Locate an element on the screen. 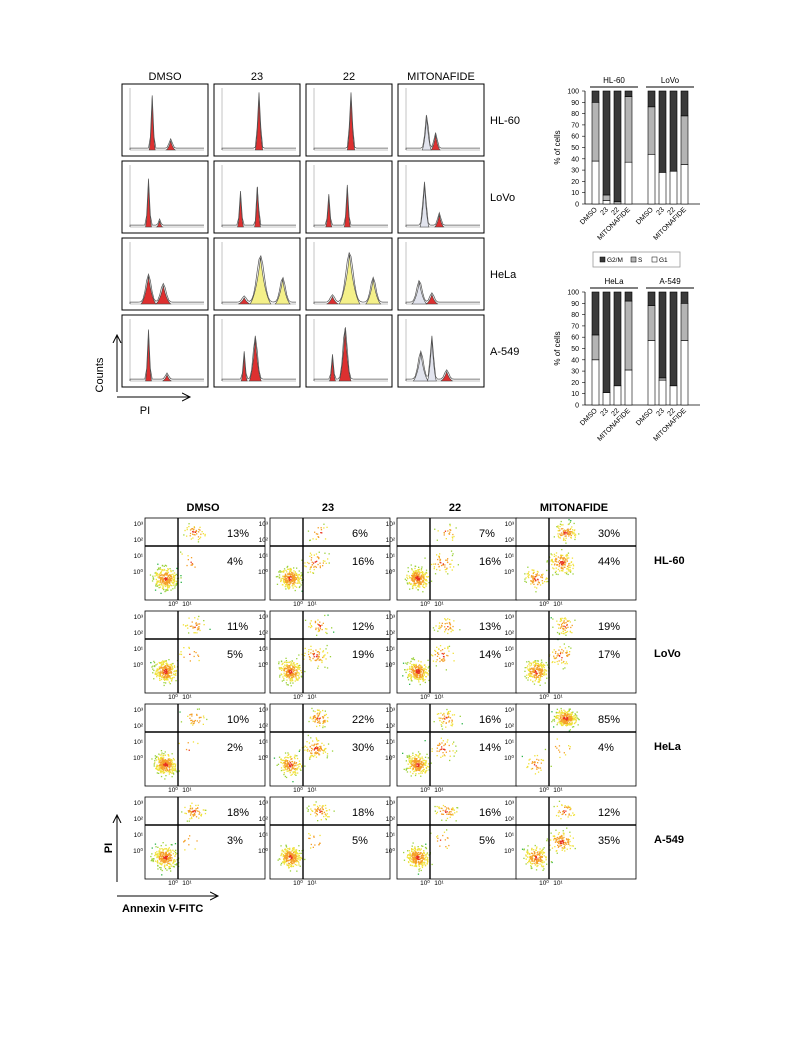 This screenshot has width=793, height=1057. quadrant-upper-right-pct: 10% is located at coordinates (238, 720).